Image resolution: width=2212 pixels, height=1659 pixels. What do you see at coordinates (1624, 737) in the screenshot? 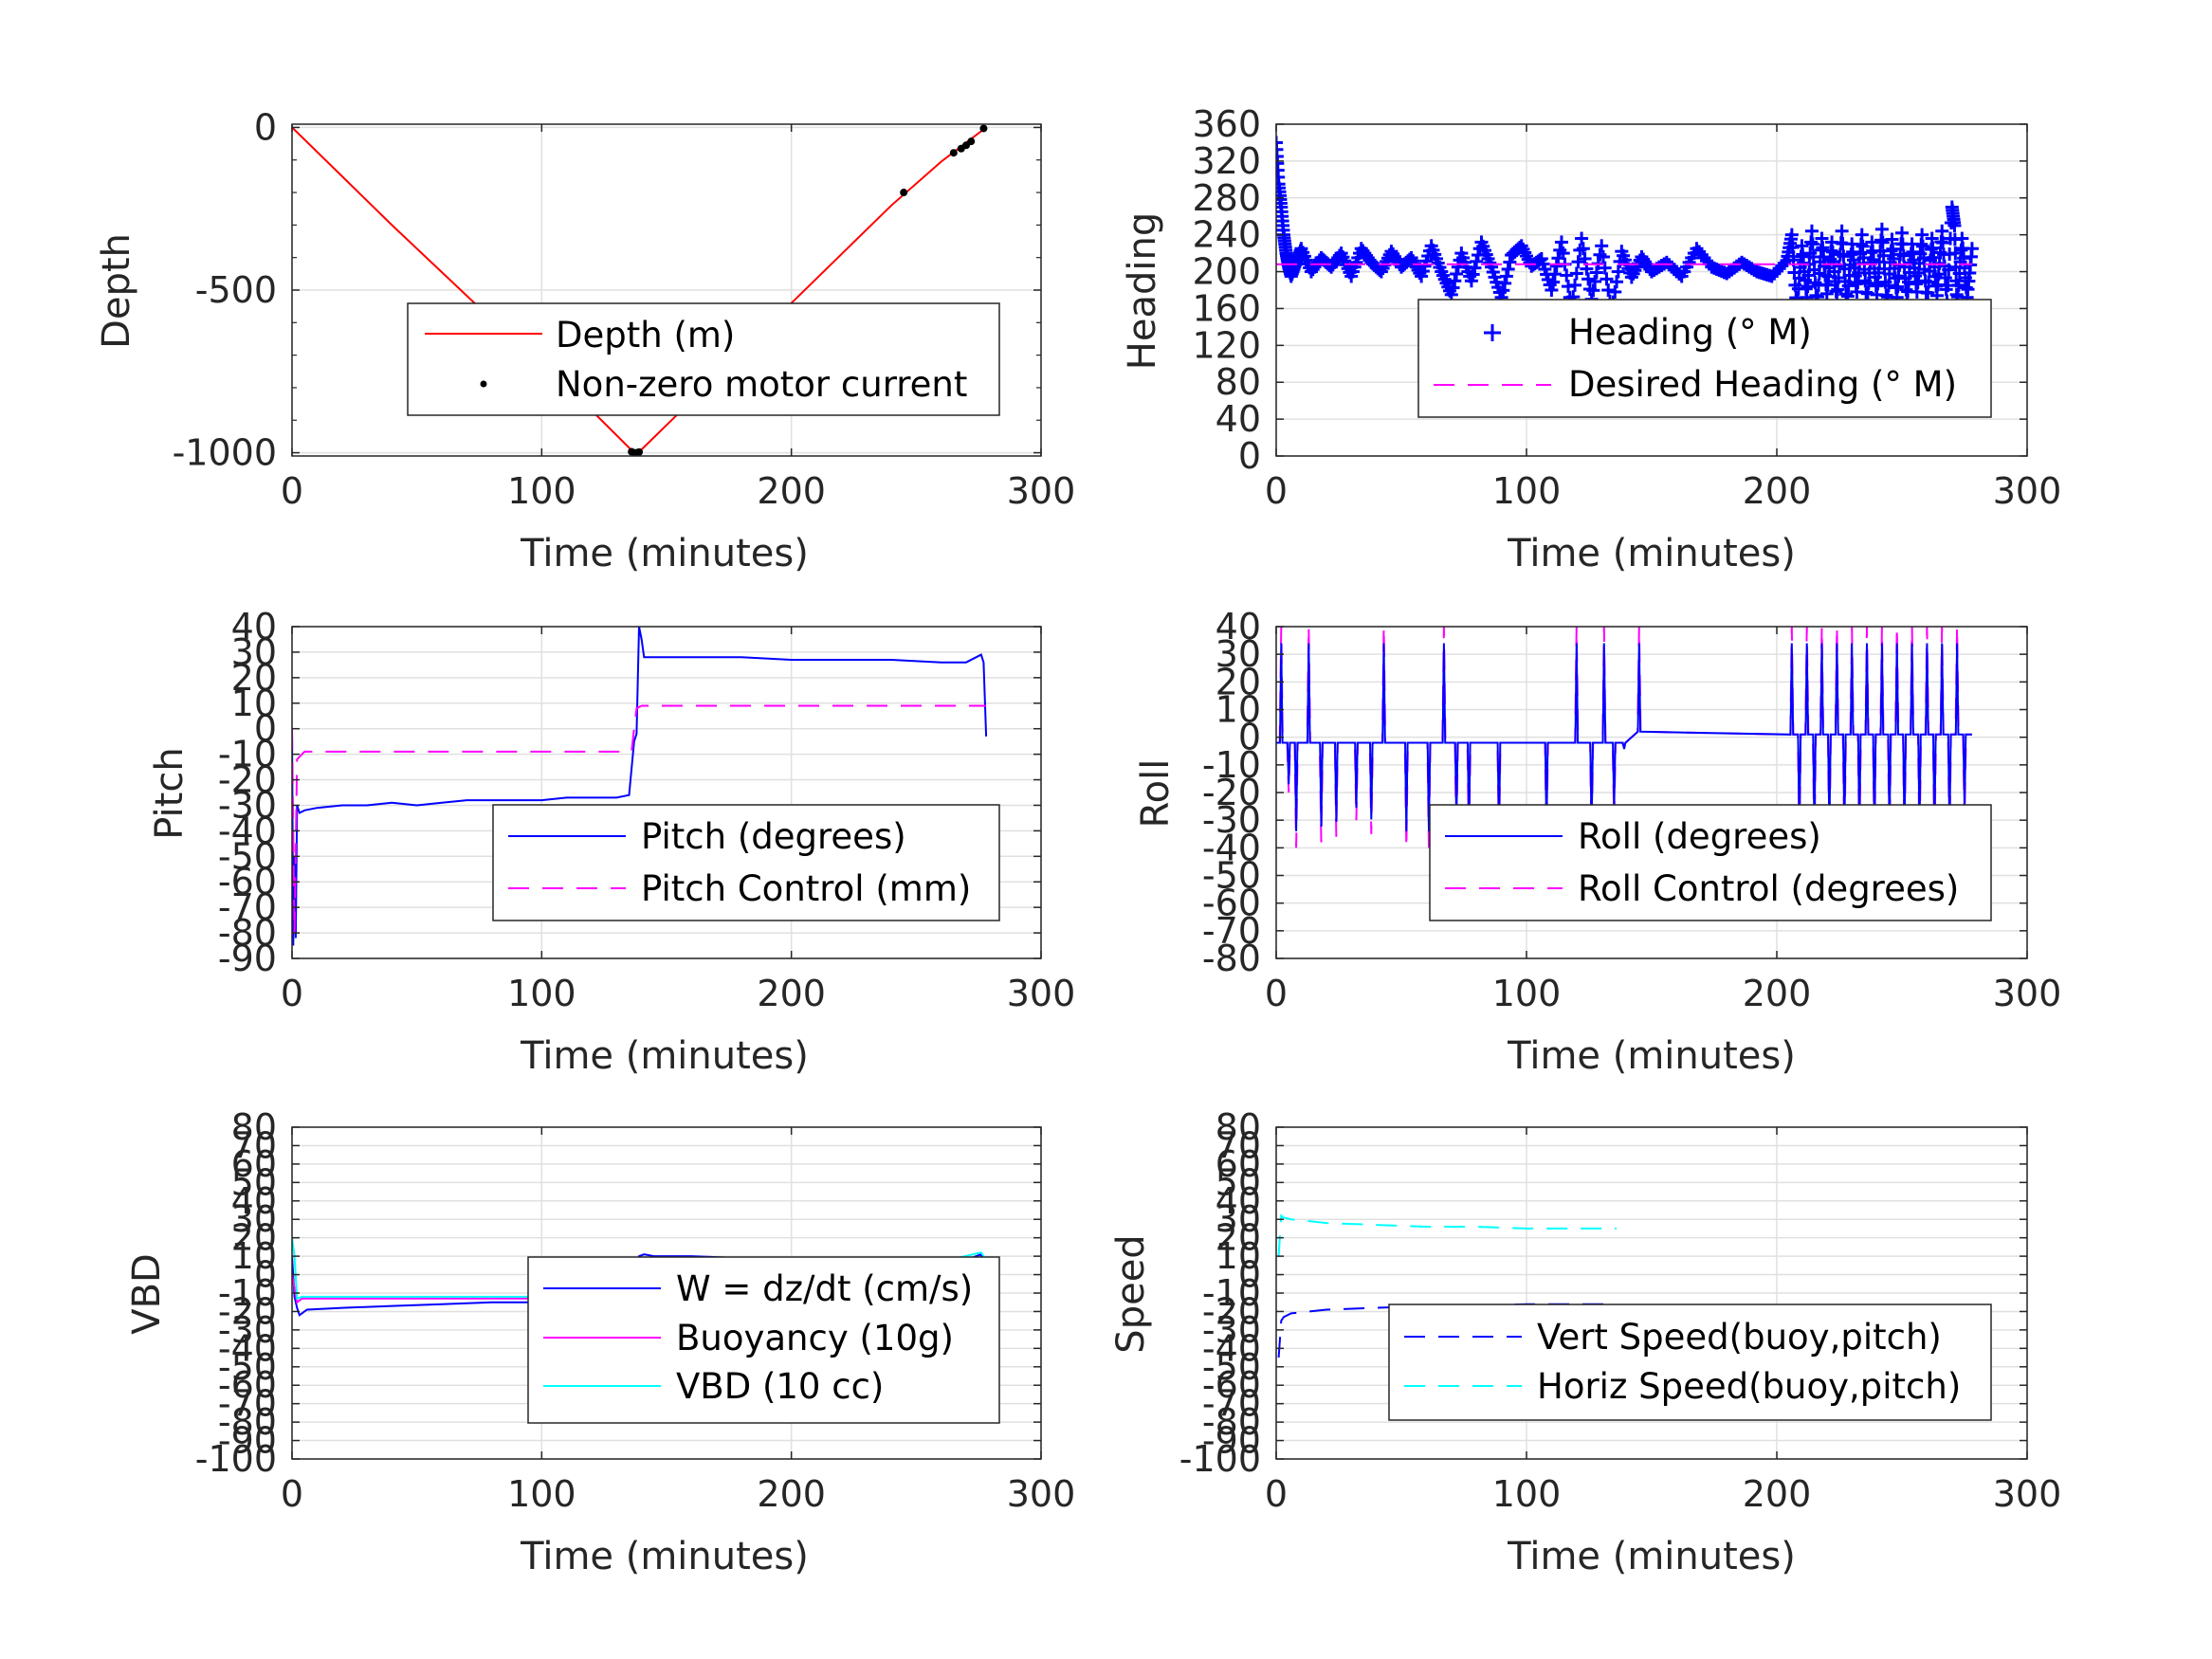
I see `roll-data-layer` at bounding box center [1624, 737].